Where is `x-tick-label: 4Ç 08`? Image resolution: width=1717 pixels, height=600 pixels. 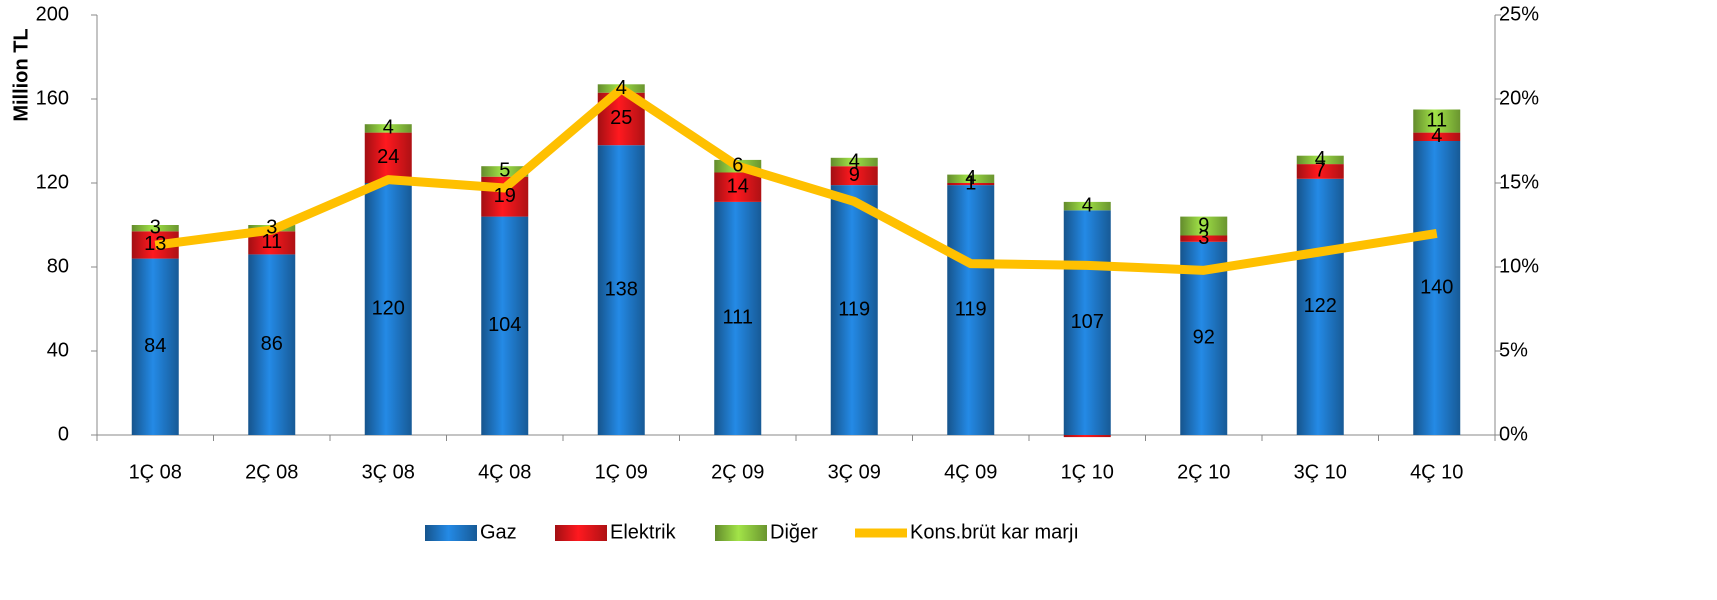
x-tick-label: 4Ç 08 is located at coordinates (504, 472).